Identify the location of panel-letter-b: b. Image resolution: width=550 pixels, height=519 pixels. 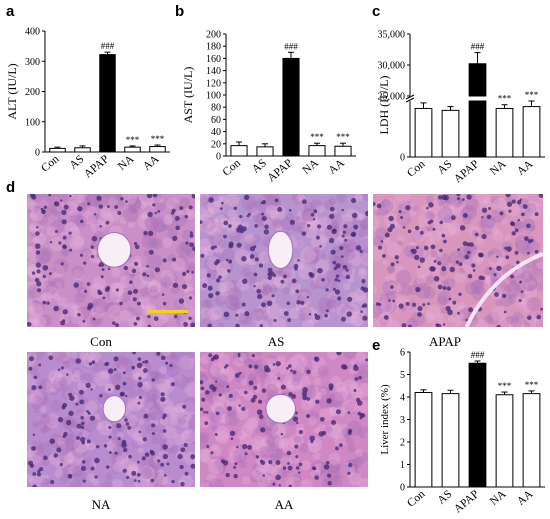
(180, 11).